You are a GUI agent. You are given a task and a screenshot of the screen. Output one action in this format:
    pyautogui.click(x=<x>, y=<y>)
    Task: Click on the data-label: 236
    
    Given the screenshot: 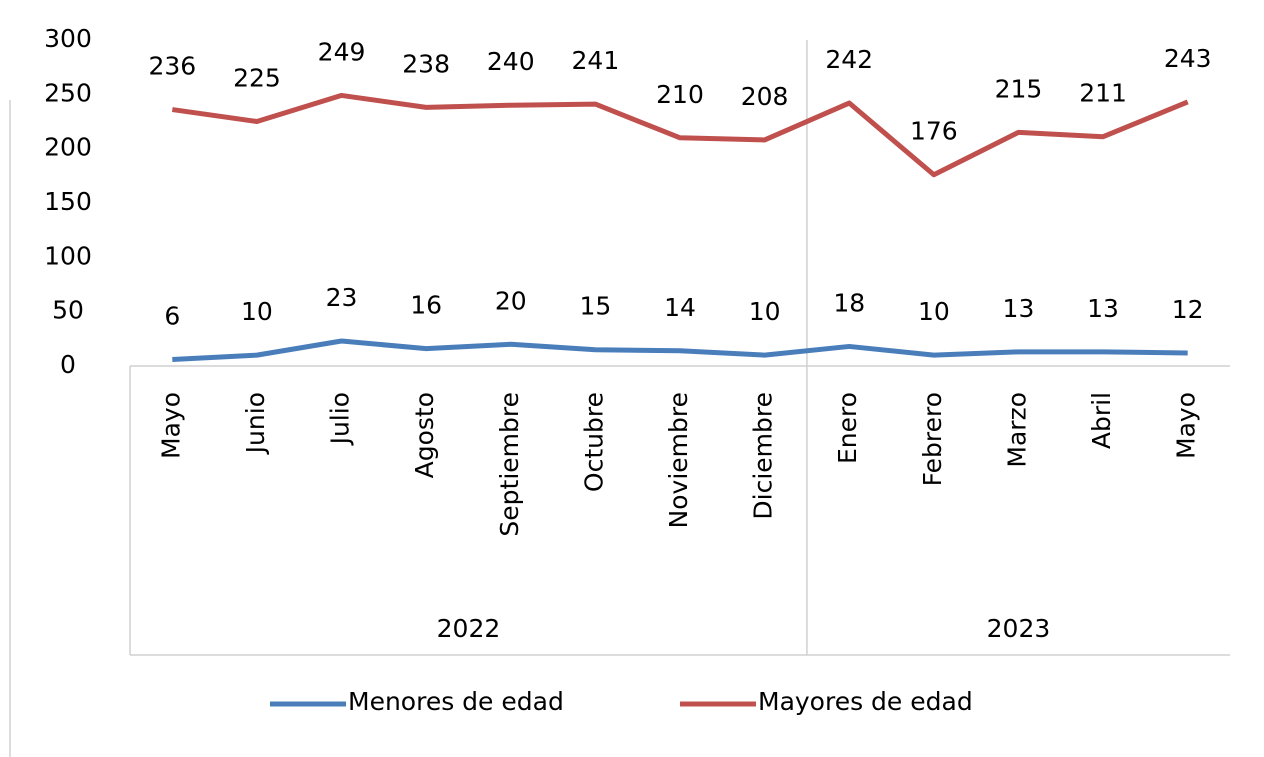 What is the action you would take?
    pyautogui.click(x=172, y=66)
    